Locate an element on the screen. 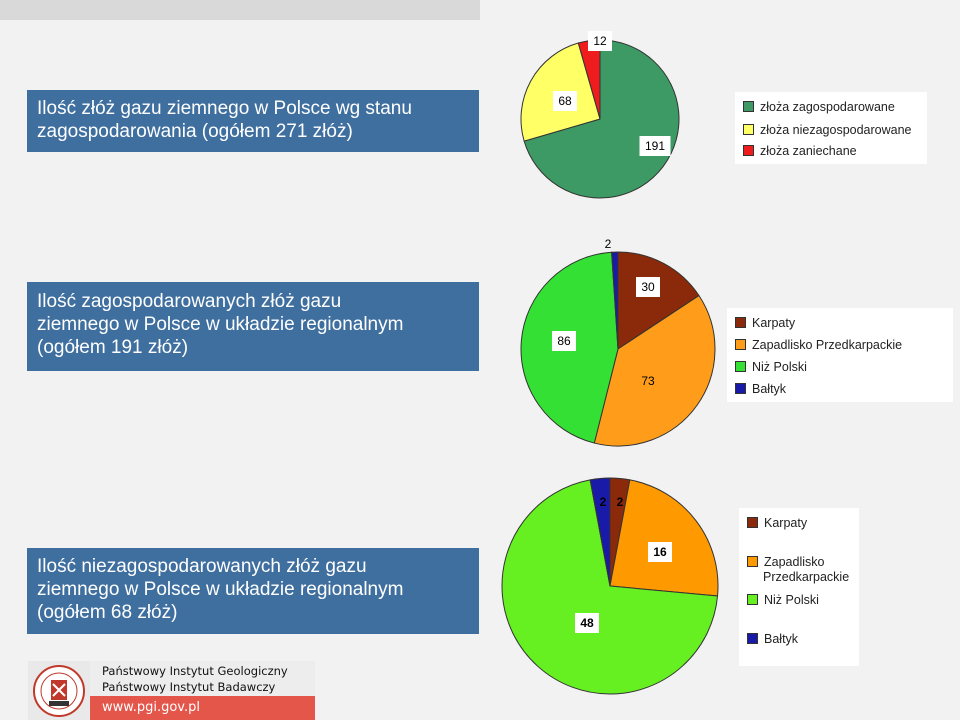 This screenshot has height=720, width=960. data-label: 68 is located at coordinates (565, 101).